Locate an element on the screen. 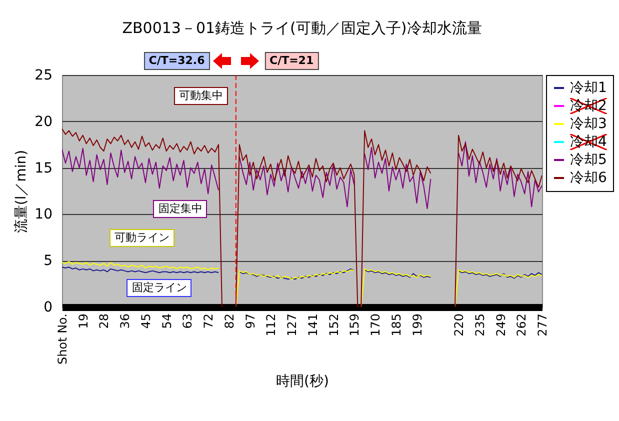 The width and height of the screenshot is (619, 421). x-tick-label: 235 is located at coordinates (479, 325).